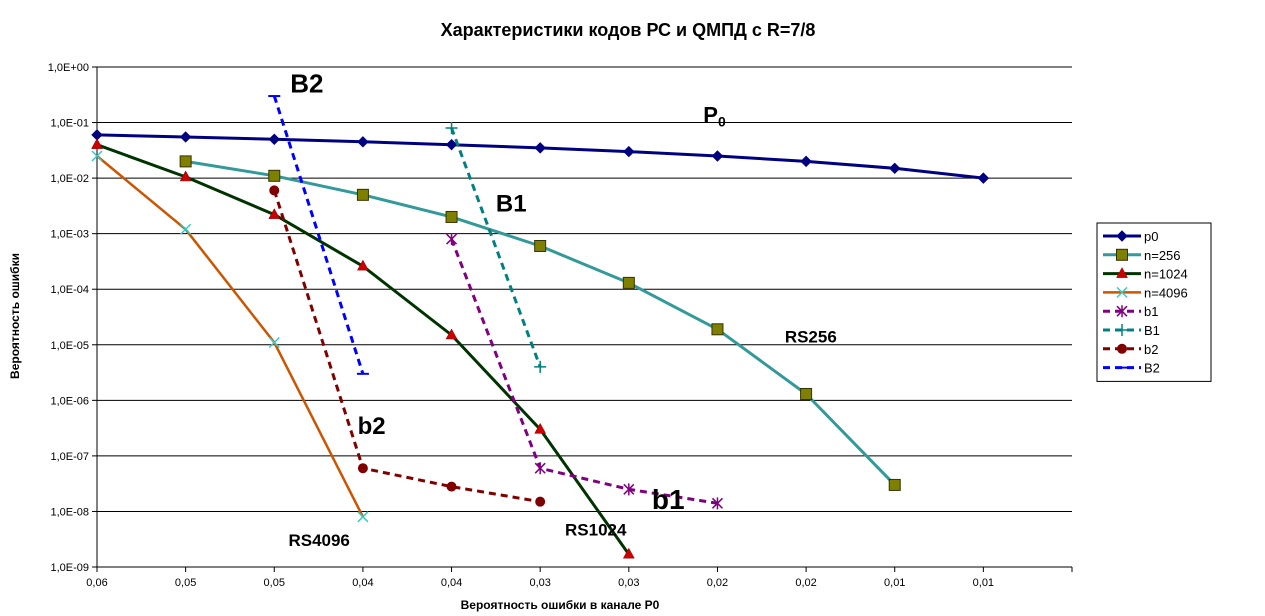  I want to click on x-tick-label: 0,06, so click(96, 583).